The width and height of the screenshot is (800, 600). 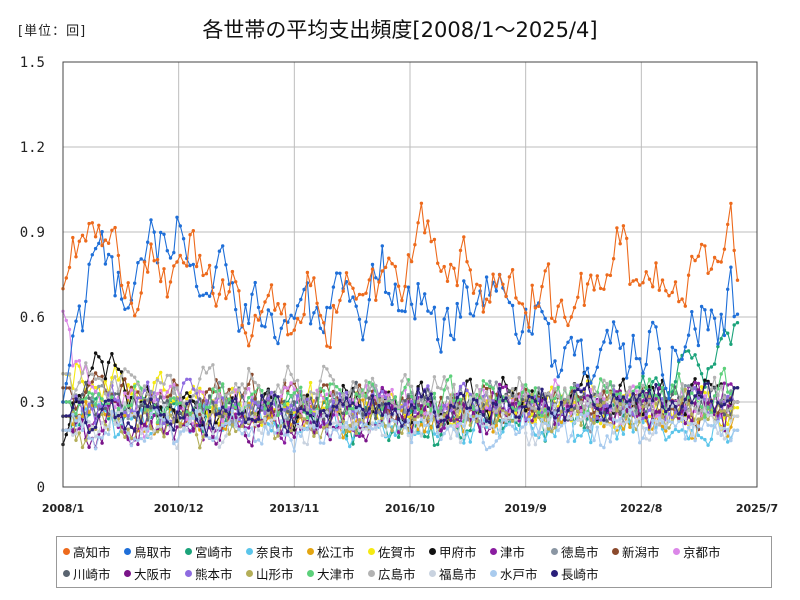 What do you see at coordinates (336, 552) in the screenshot?
I see `legend-label: 松江市` at bounding box center [336, 552].